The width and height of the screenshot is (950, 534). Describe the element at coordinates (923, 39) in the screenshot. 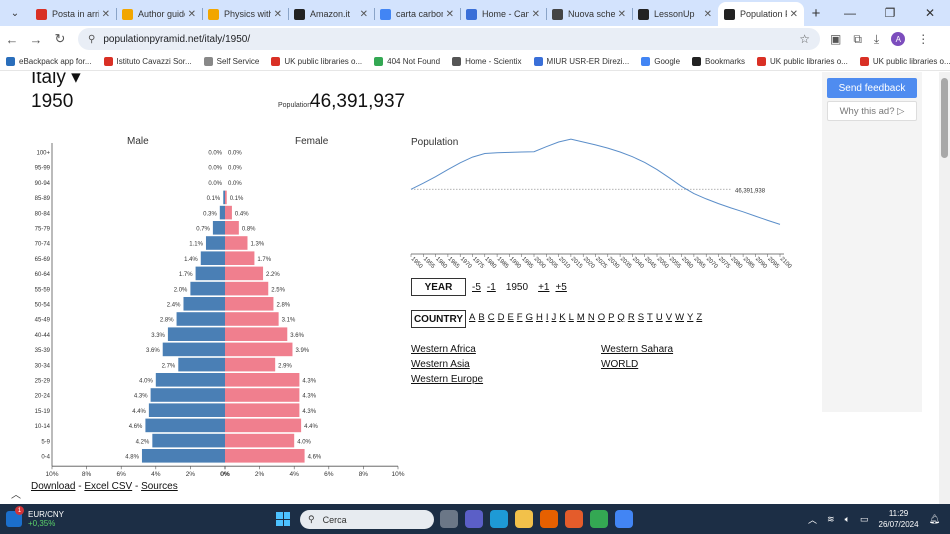

I see `menu-icon: ⋮` at that location.